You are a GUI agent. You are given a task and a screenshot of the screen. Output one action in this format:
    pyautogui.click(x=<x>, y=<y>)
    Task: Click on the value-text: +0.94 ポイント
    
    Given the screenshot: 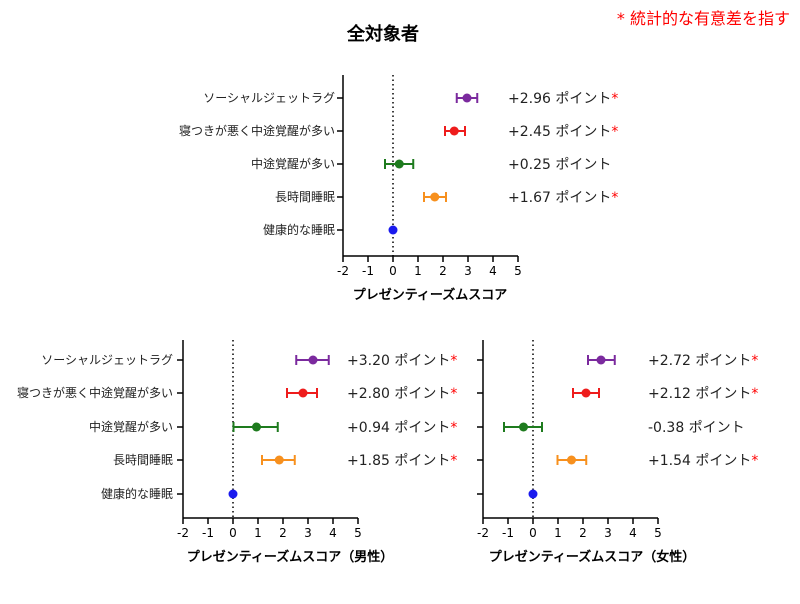 What is the action you would take?
    pyautogui.click(x=398, y=428)
    